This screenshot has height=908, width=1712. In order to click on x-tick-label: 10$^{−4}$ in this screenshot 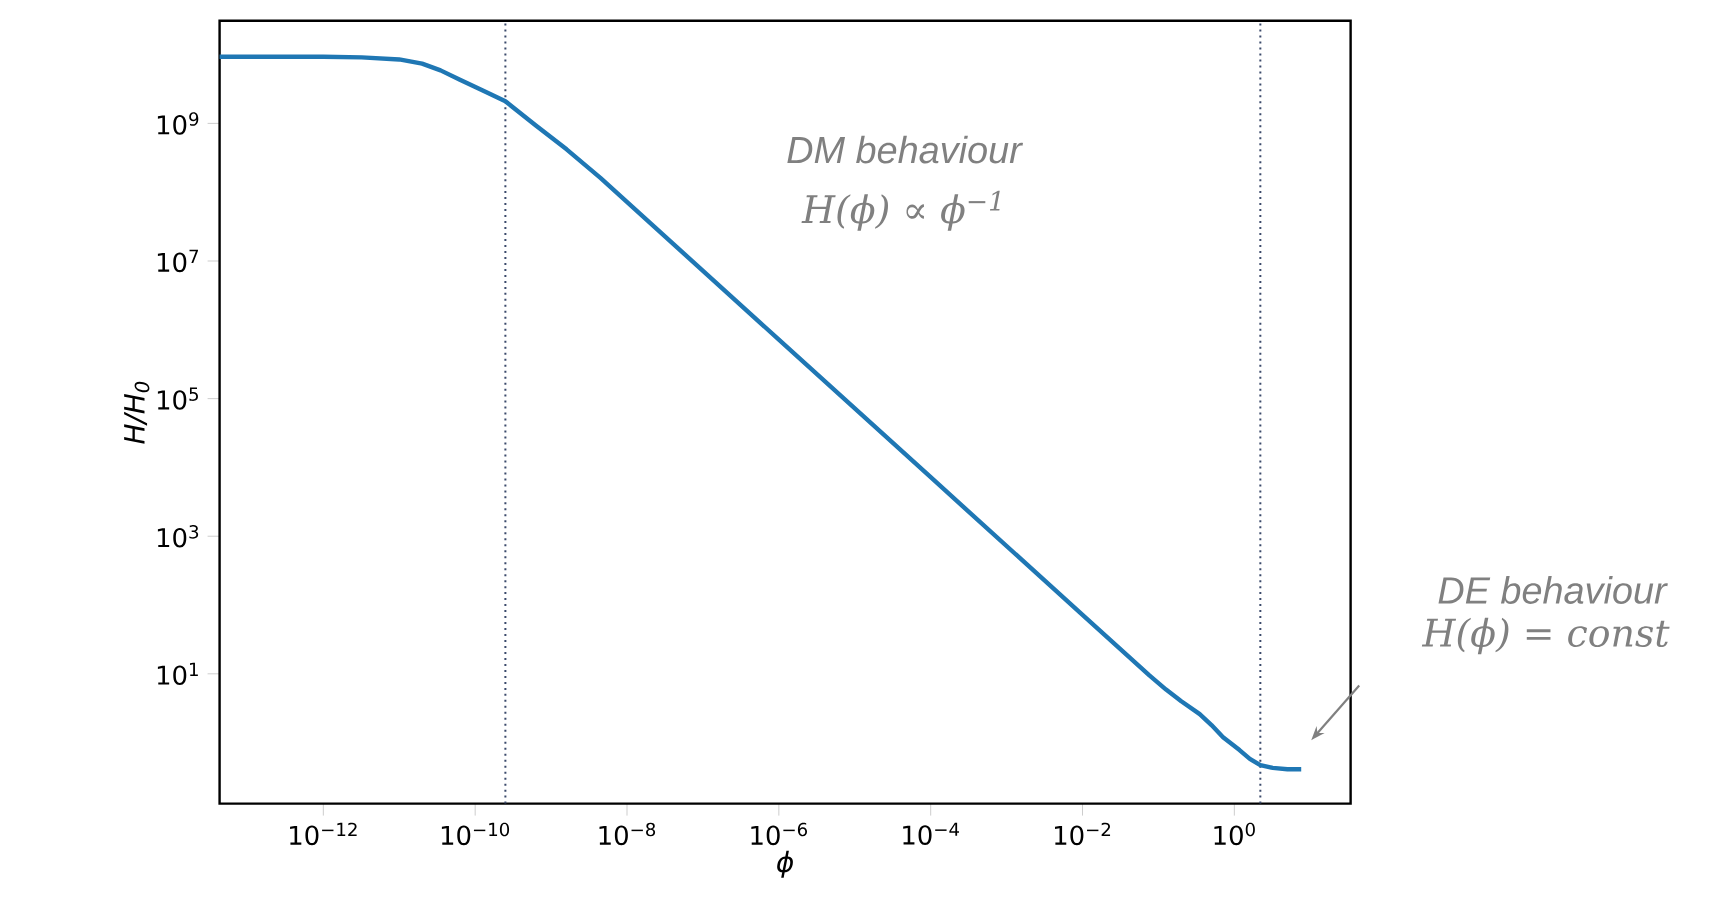, I will do `click(931, 833)`.